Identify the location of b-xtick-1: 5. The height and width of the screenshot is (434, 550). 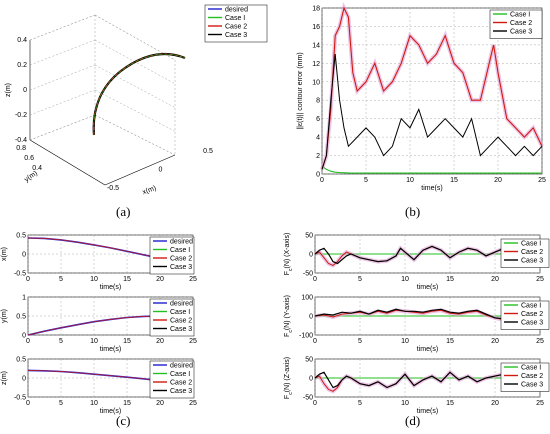
(366, 180).